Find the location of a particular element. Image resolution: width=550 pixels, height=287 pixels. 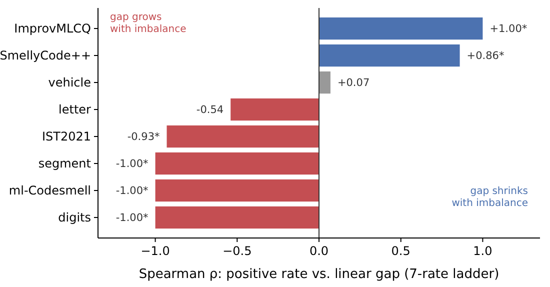

x-tick-label: 1.0 is located at coordinates (482, 251).